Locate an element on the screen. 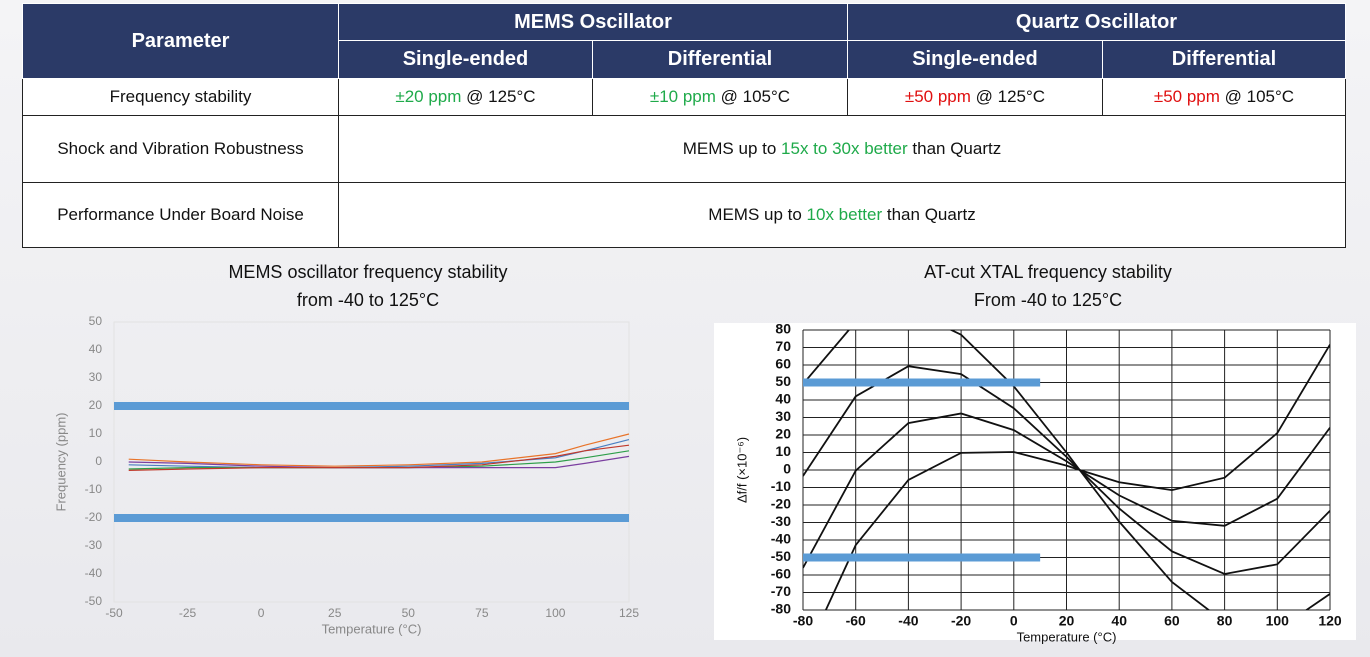  x-tick-label: -25 is located at coordinates (188, 613).